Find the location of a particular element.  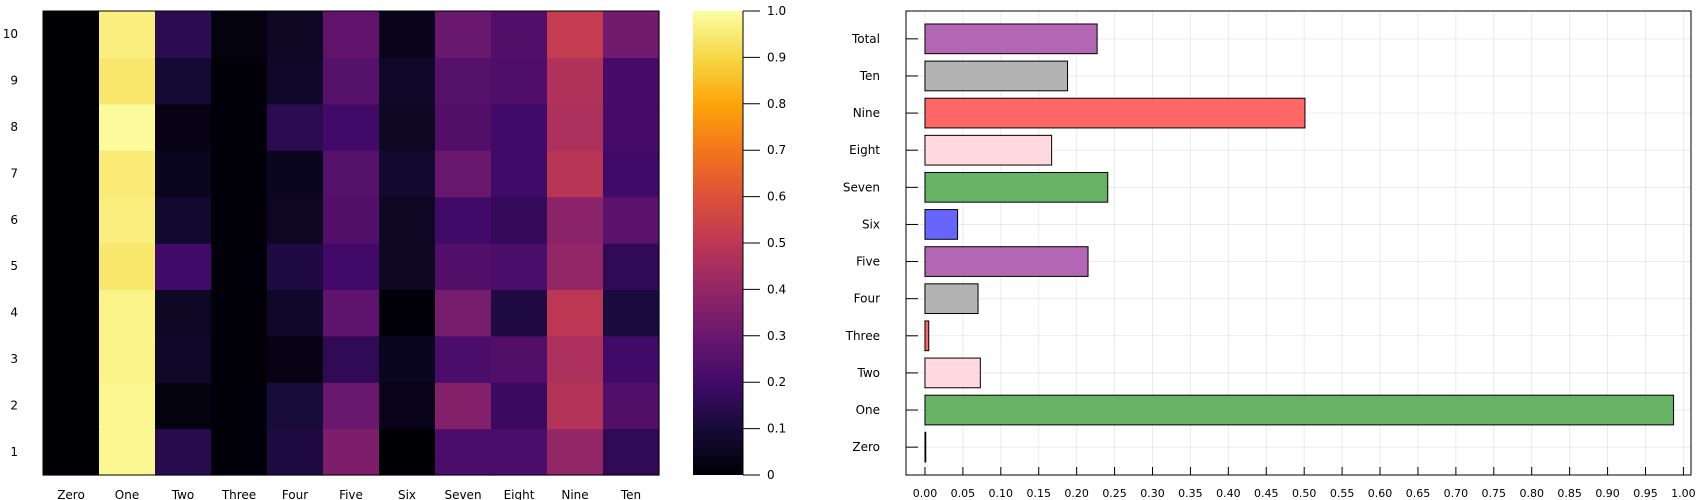

heatmap-y-tick-label: 6 is located at coordinates (14, 220).